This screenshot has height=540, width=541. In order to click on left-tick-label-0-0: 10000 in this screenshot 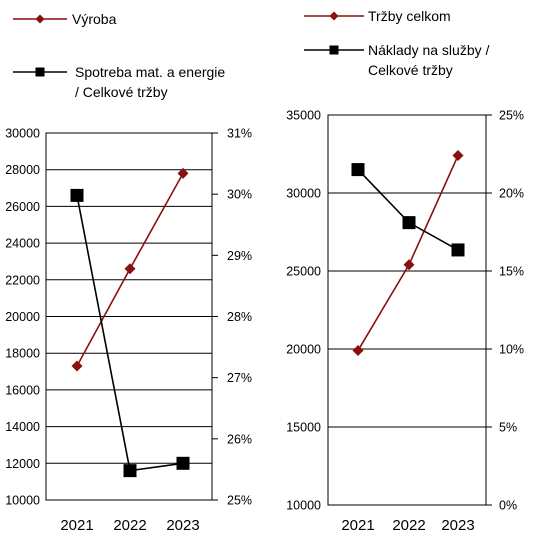, I will do `click(22, 501)`.